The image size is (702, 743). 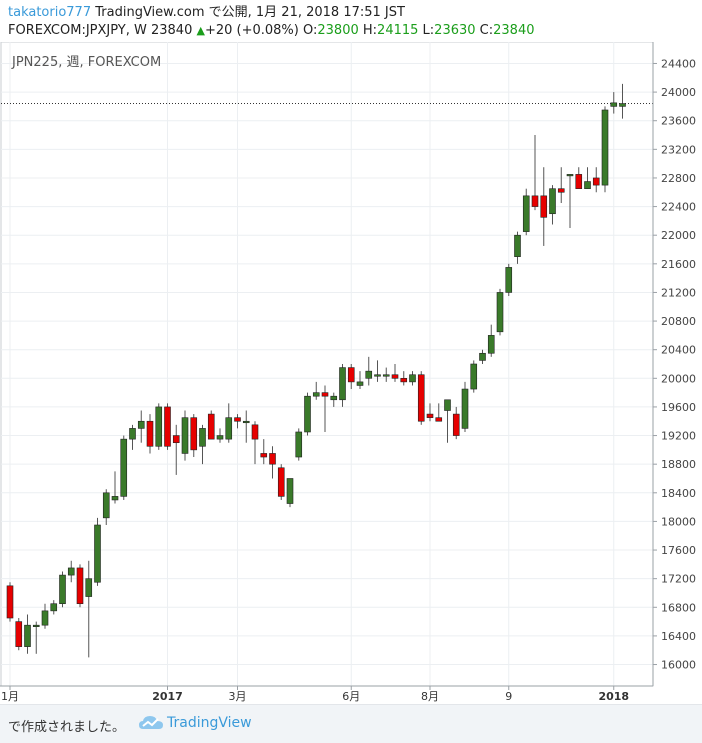 What do you see at coordinates (398, 30) in the screenshot?
I see `high-value: 24115` at bounding box center [398, 30].